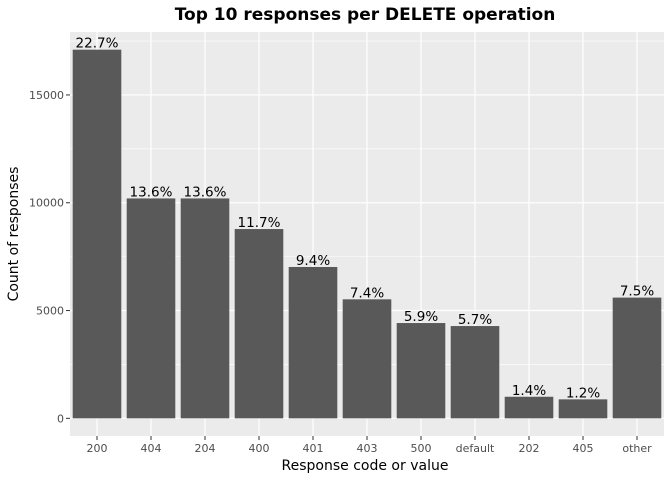  I want to click on x-tick-label: 400, so click(259, 448).